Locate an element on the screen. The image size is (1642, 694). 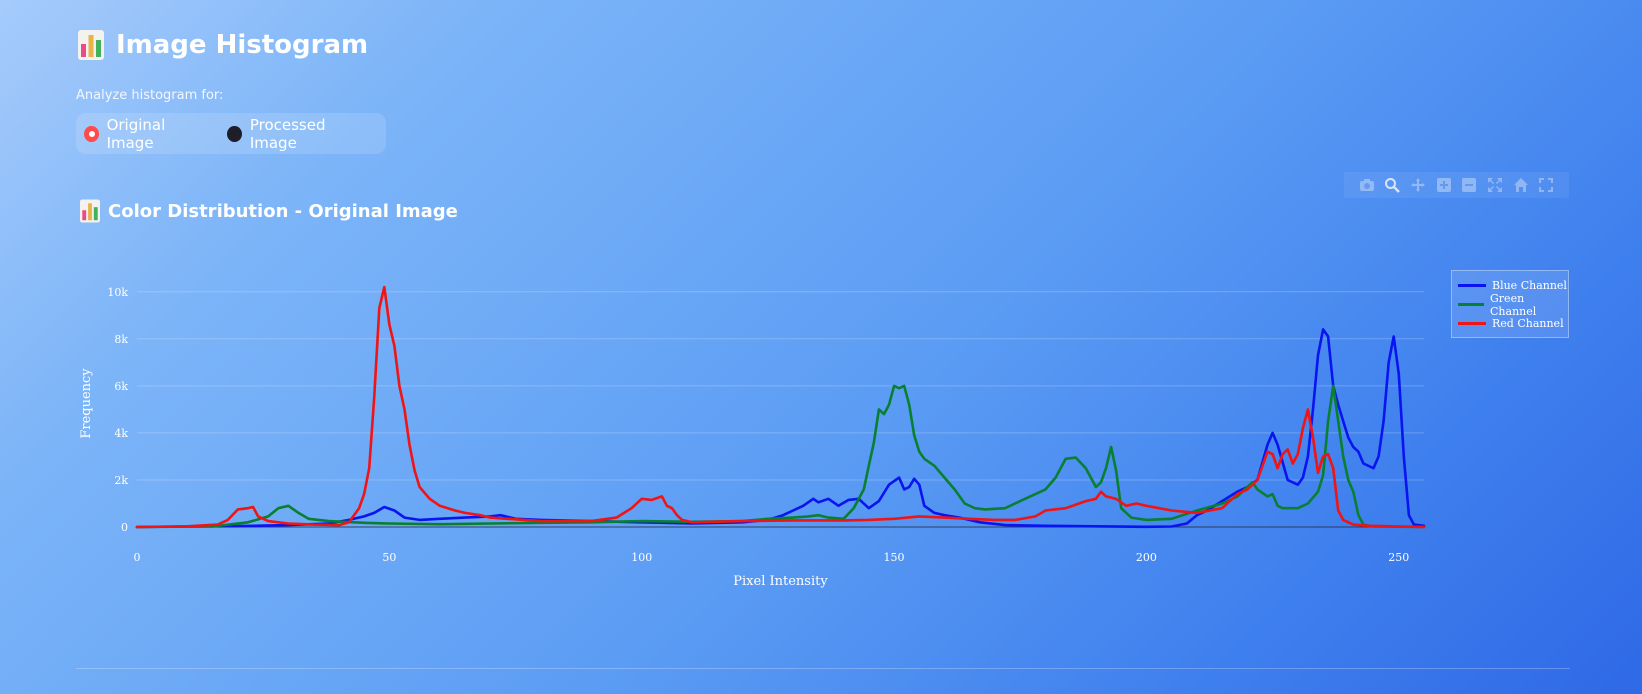
bottom-divider is located at coordinates (823, 668).